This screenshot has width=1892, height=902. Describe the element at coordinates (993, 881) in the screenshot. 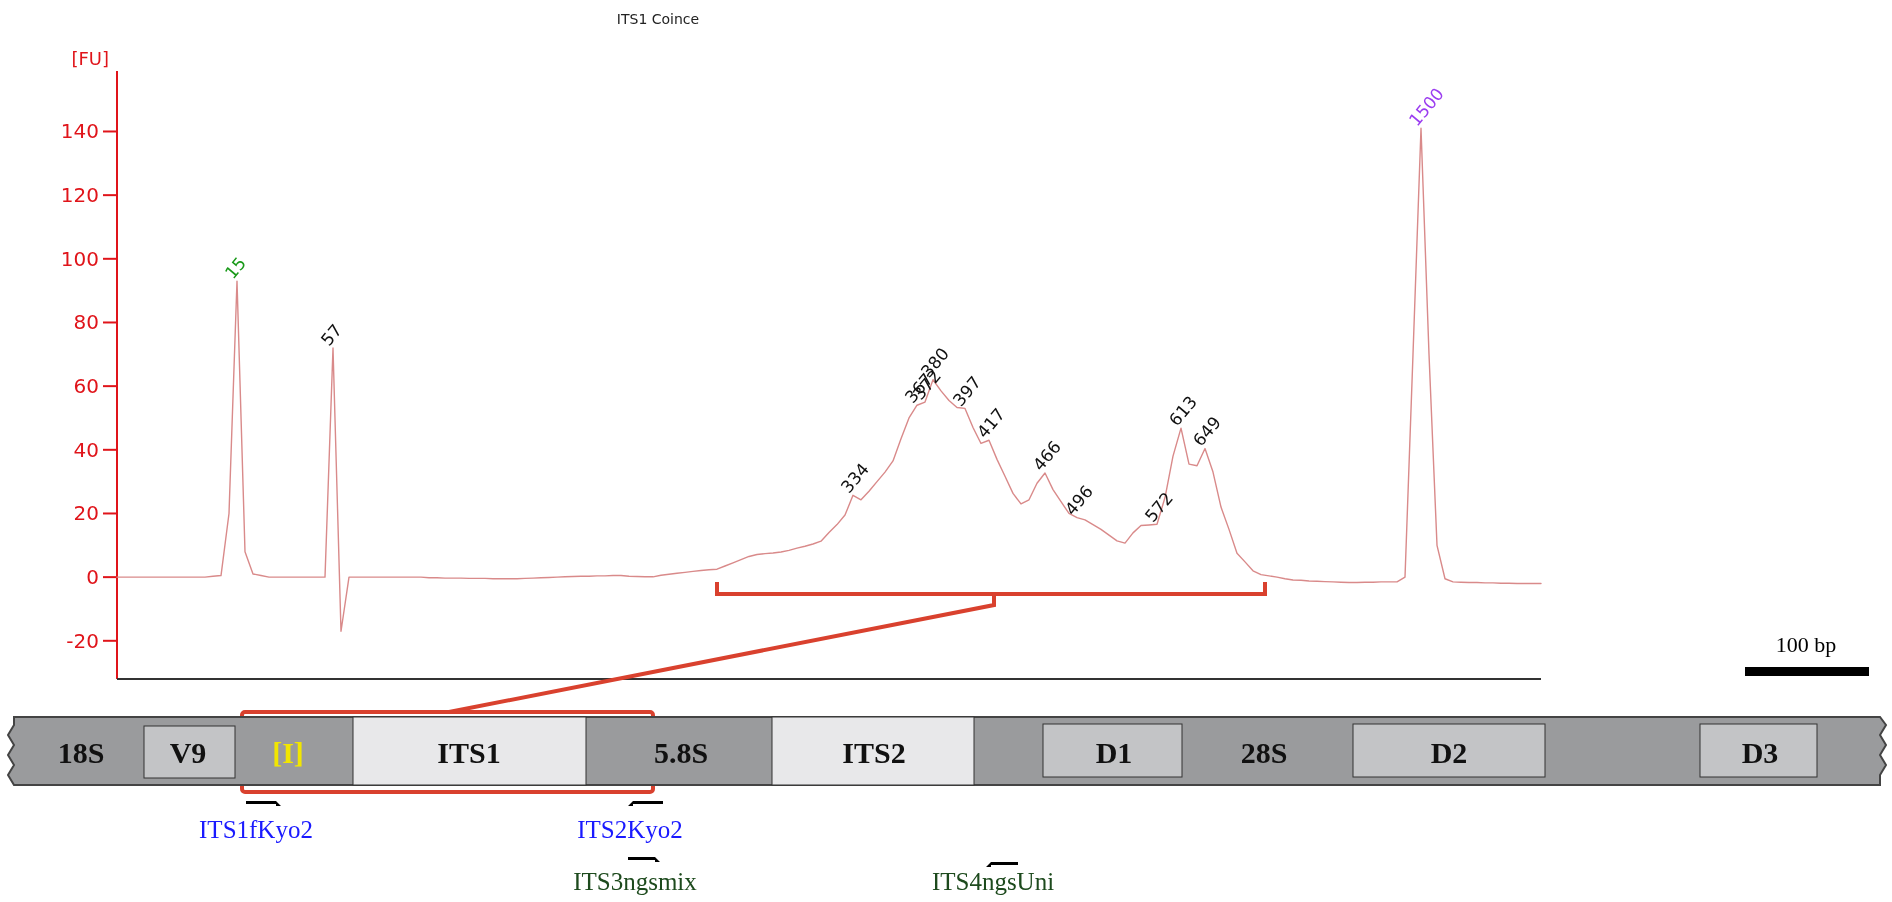

I see `text: ITS4ngsUni` at that location.